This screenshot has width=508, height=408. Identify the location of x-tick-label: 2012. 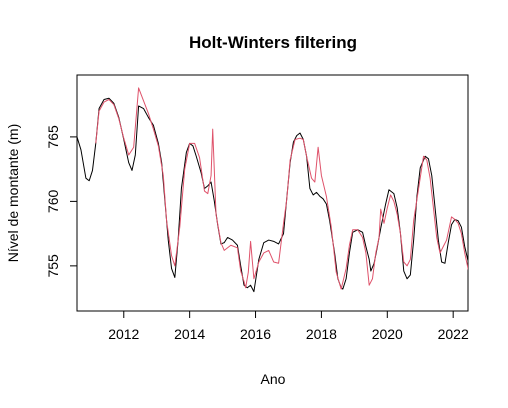
(123, 334).